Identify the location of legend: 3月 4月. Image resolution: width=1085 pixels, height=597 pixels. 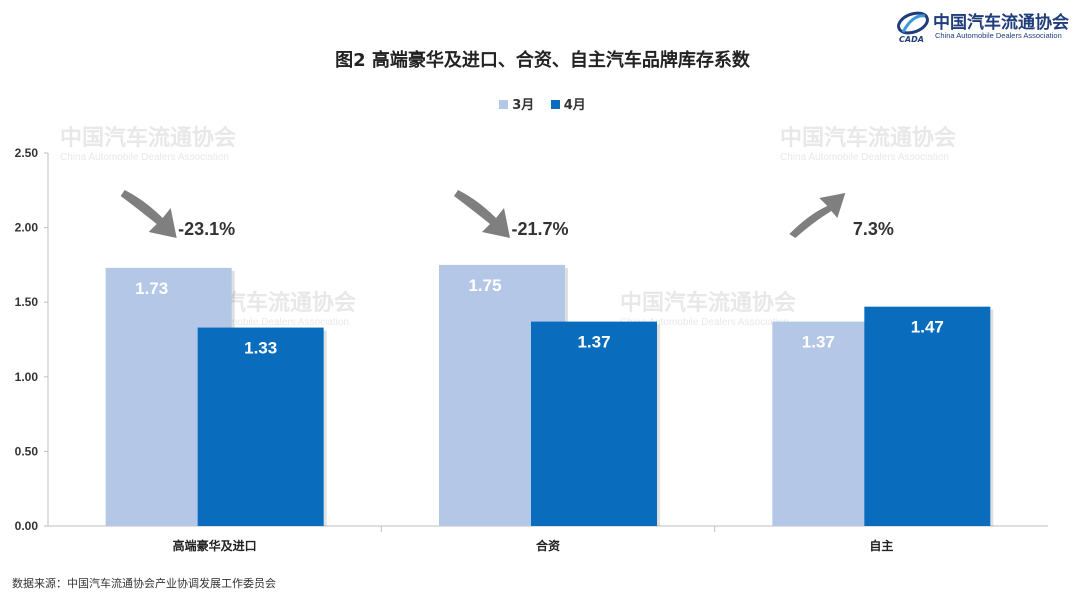
(542, 103).